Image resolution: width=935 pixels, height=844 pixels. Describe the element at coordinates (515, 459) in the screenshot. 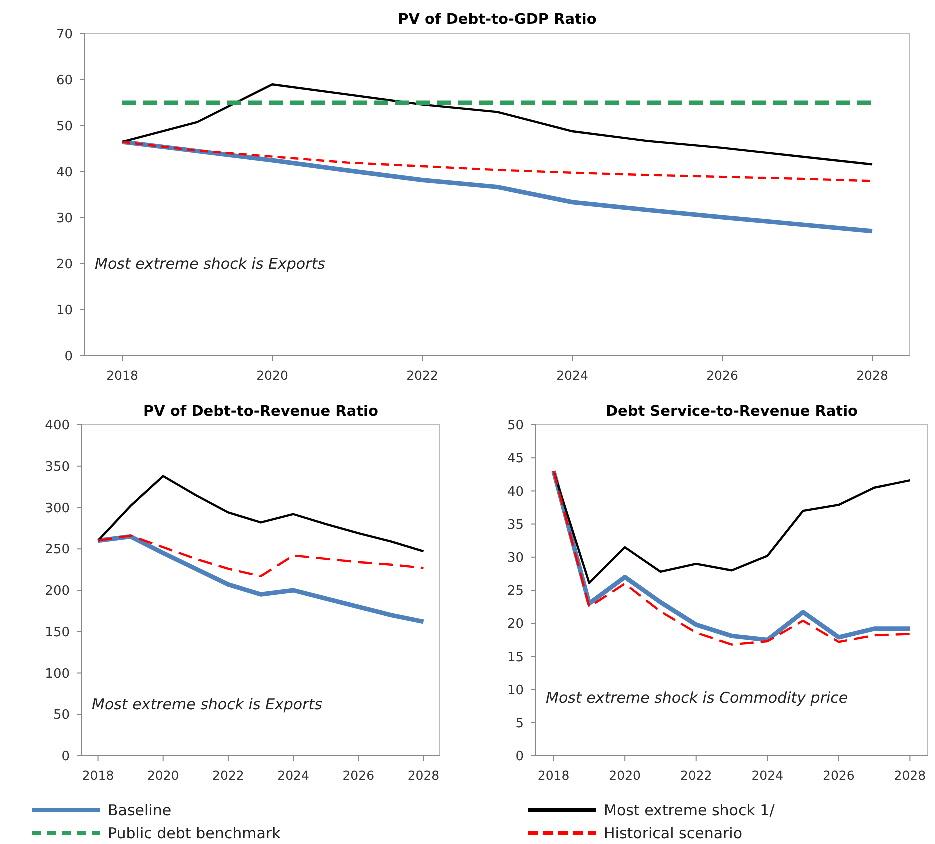

I see `y-tick-label: 45` at that location.